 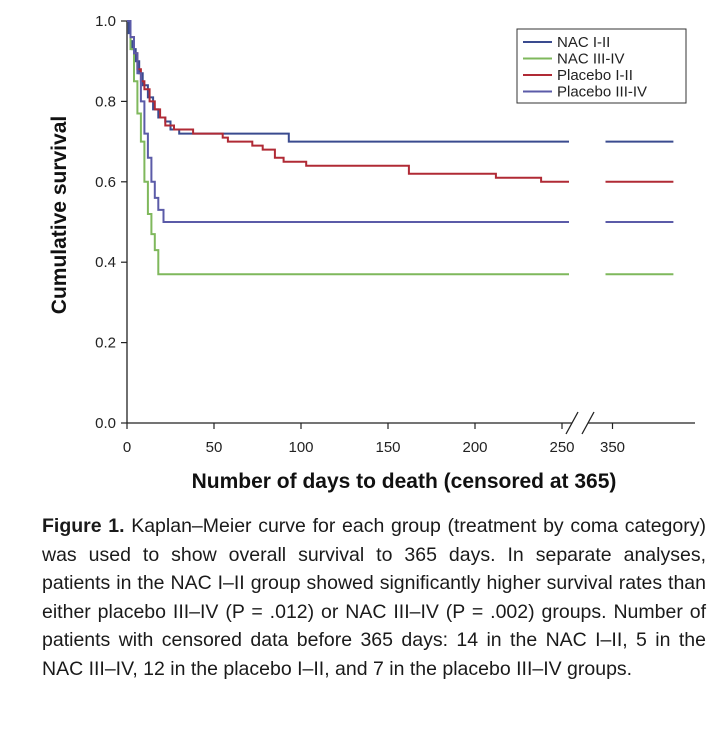 What do you see at coordinates (127, 447) in the screenshot?
I see `x-tick-label: 0` at bounding box center [127, 447].